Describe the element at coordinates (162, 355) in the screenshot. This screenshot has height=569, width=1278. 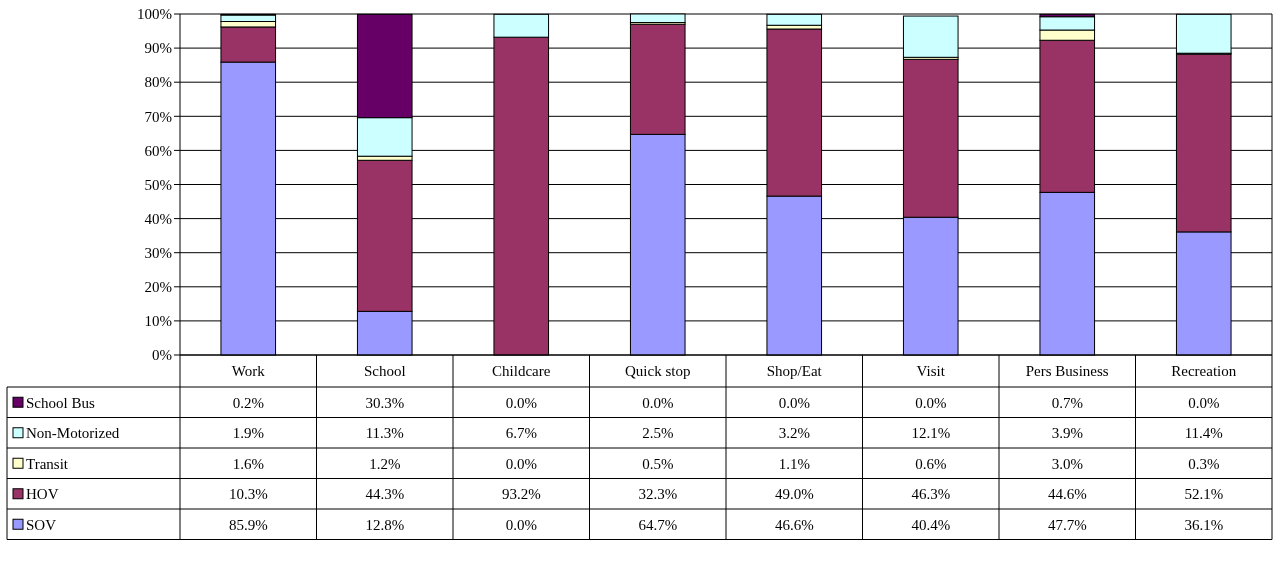
I see `y-tick-label: 0%` at that location.